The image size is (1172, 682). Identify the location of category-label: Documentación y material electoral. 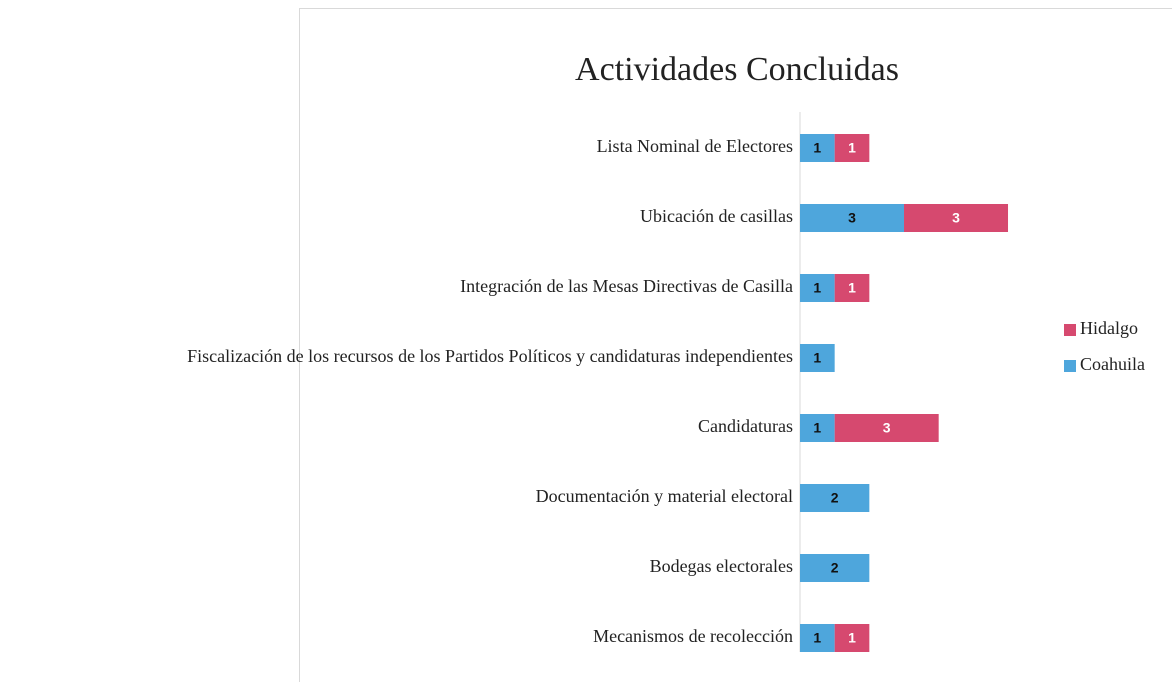
(664, 496).